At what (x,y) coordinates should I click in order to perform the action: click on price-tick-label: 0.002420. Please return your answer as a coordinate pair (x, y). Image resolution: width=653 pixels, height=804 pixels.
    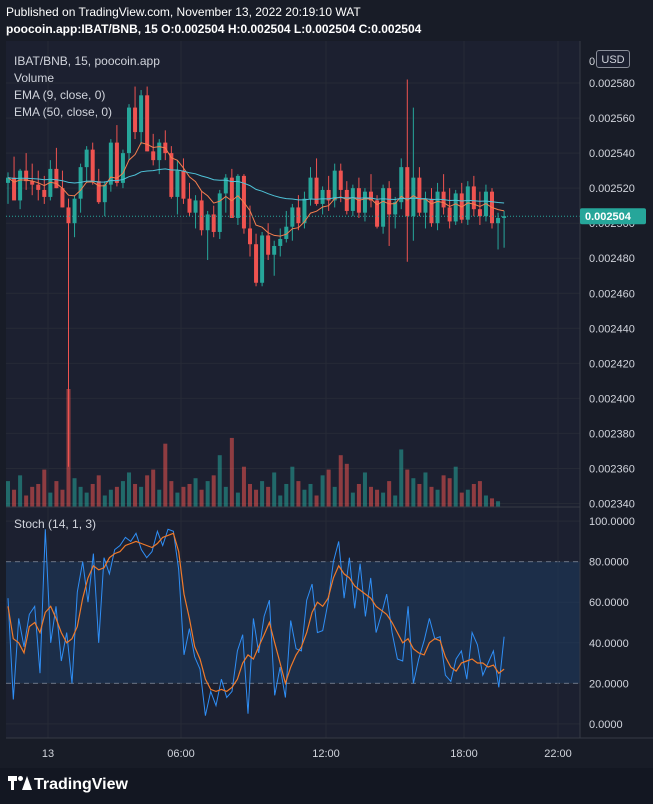
    Looking at the image, I should click on (612, 364).